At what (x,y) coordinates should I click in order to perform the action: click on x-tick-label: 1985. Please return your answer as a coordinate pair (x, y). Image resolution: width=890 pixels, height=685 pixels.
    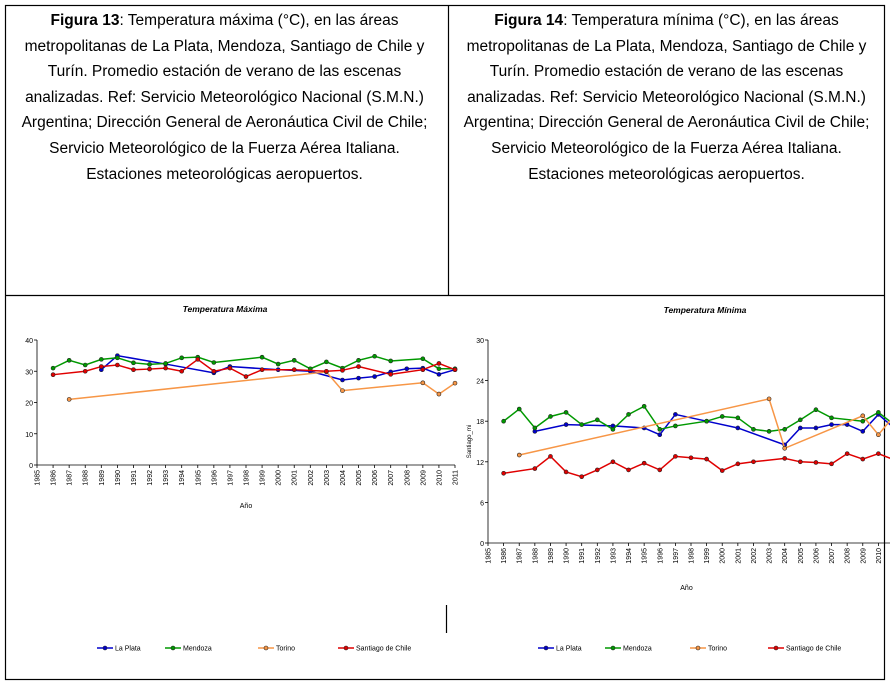
    Looking at the image, I should click on (489, 556).